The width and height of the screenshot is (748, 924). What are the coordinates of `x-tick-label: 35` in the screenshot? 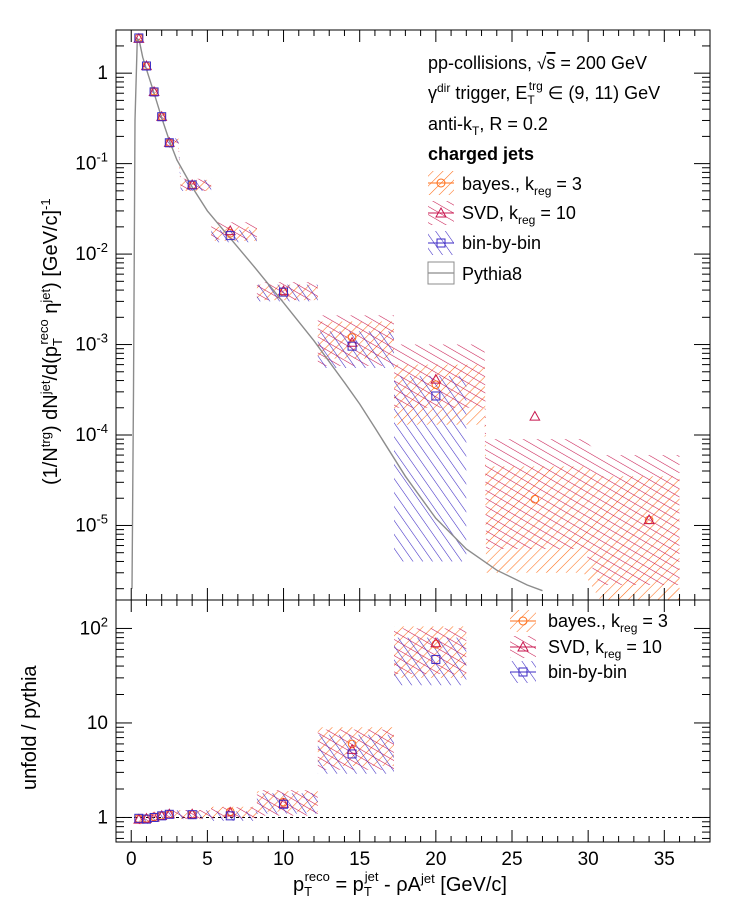 It's located at (664, 859).